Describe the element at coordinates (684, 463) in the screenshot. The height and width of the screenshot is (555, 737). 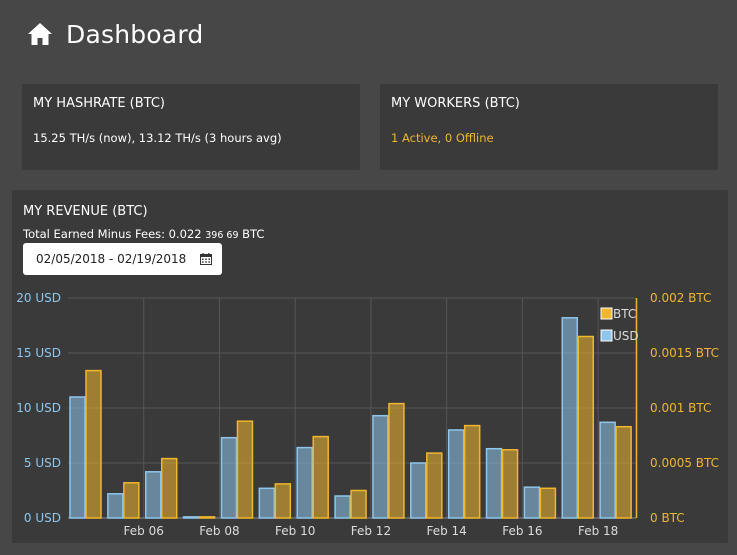
I see `y-right-tick-label: 0.0005 BTC` at that location.